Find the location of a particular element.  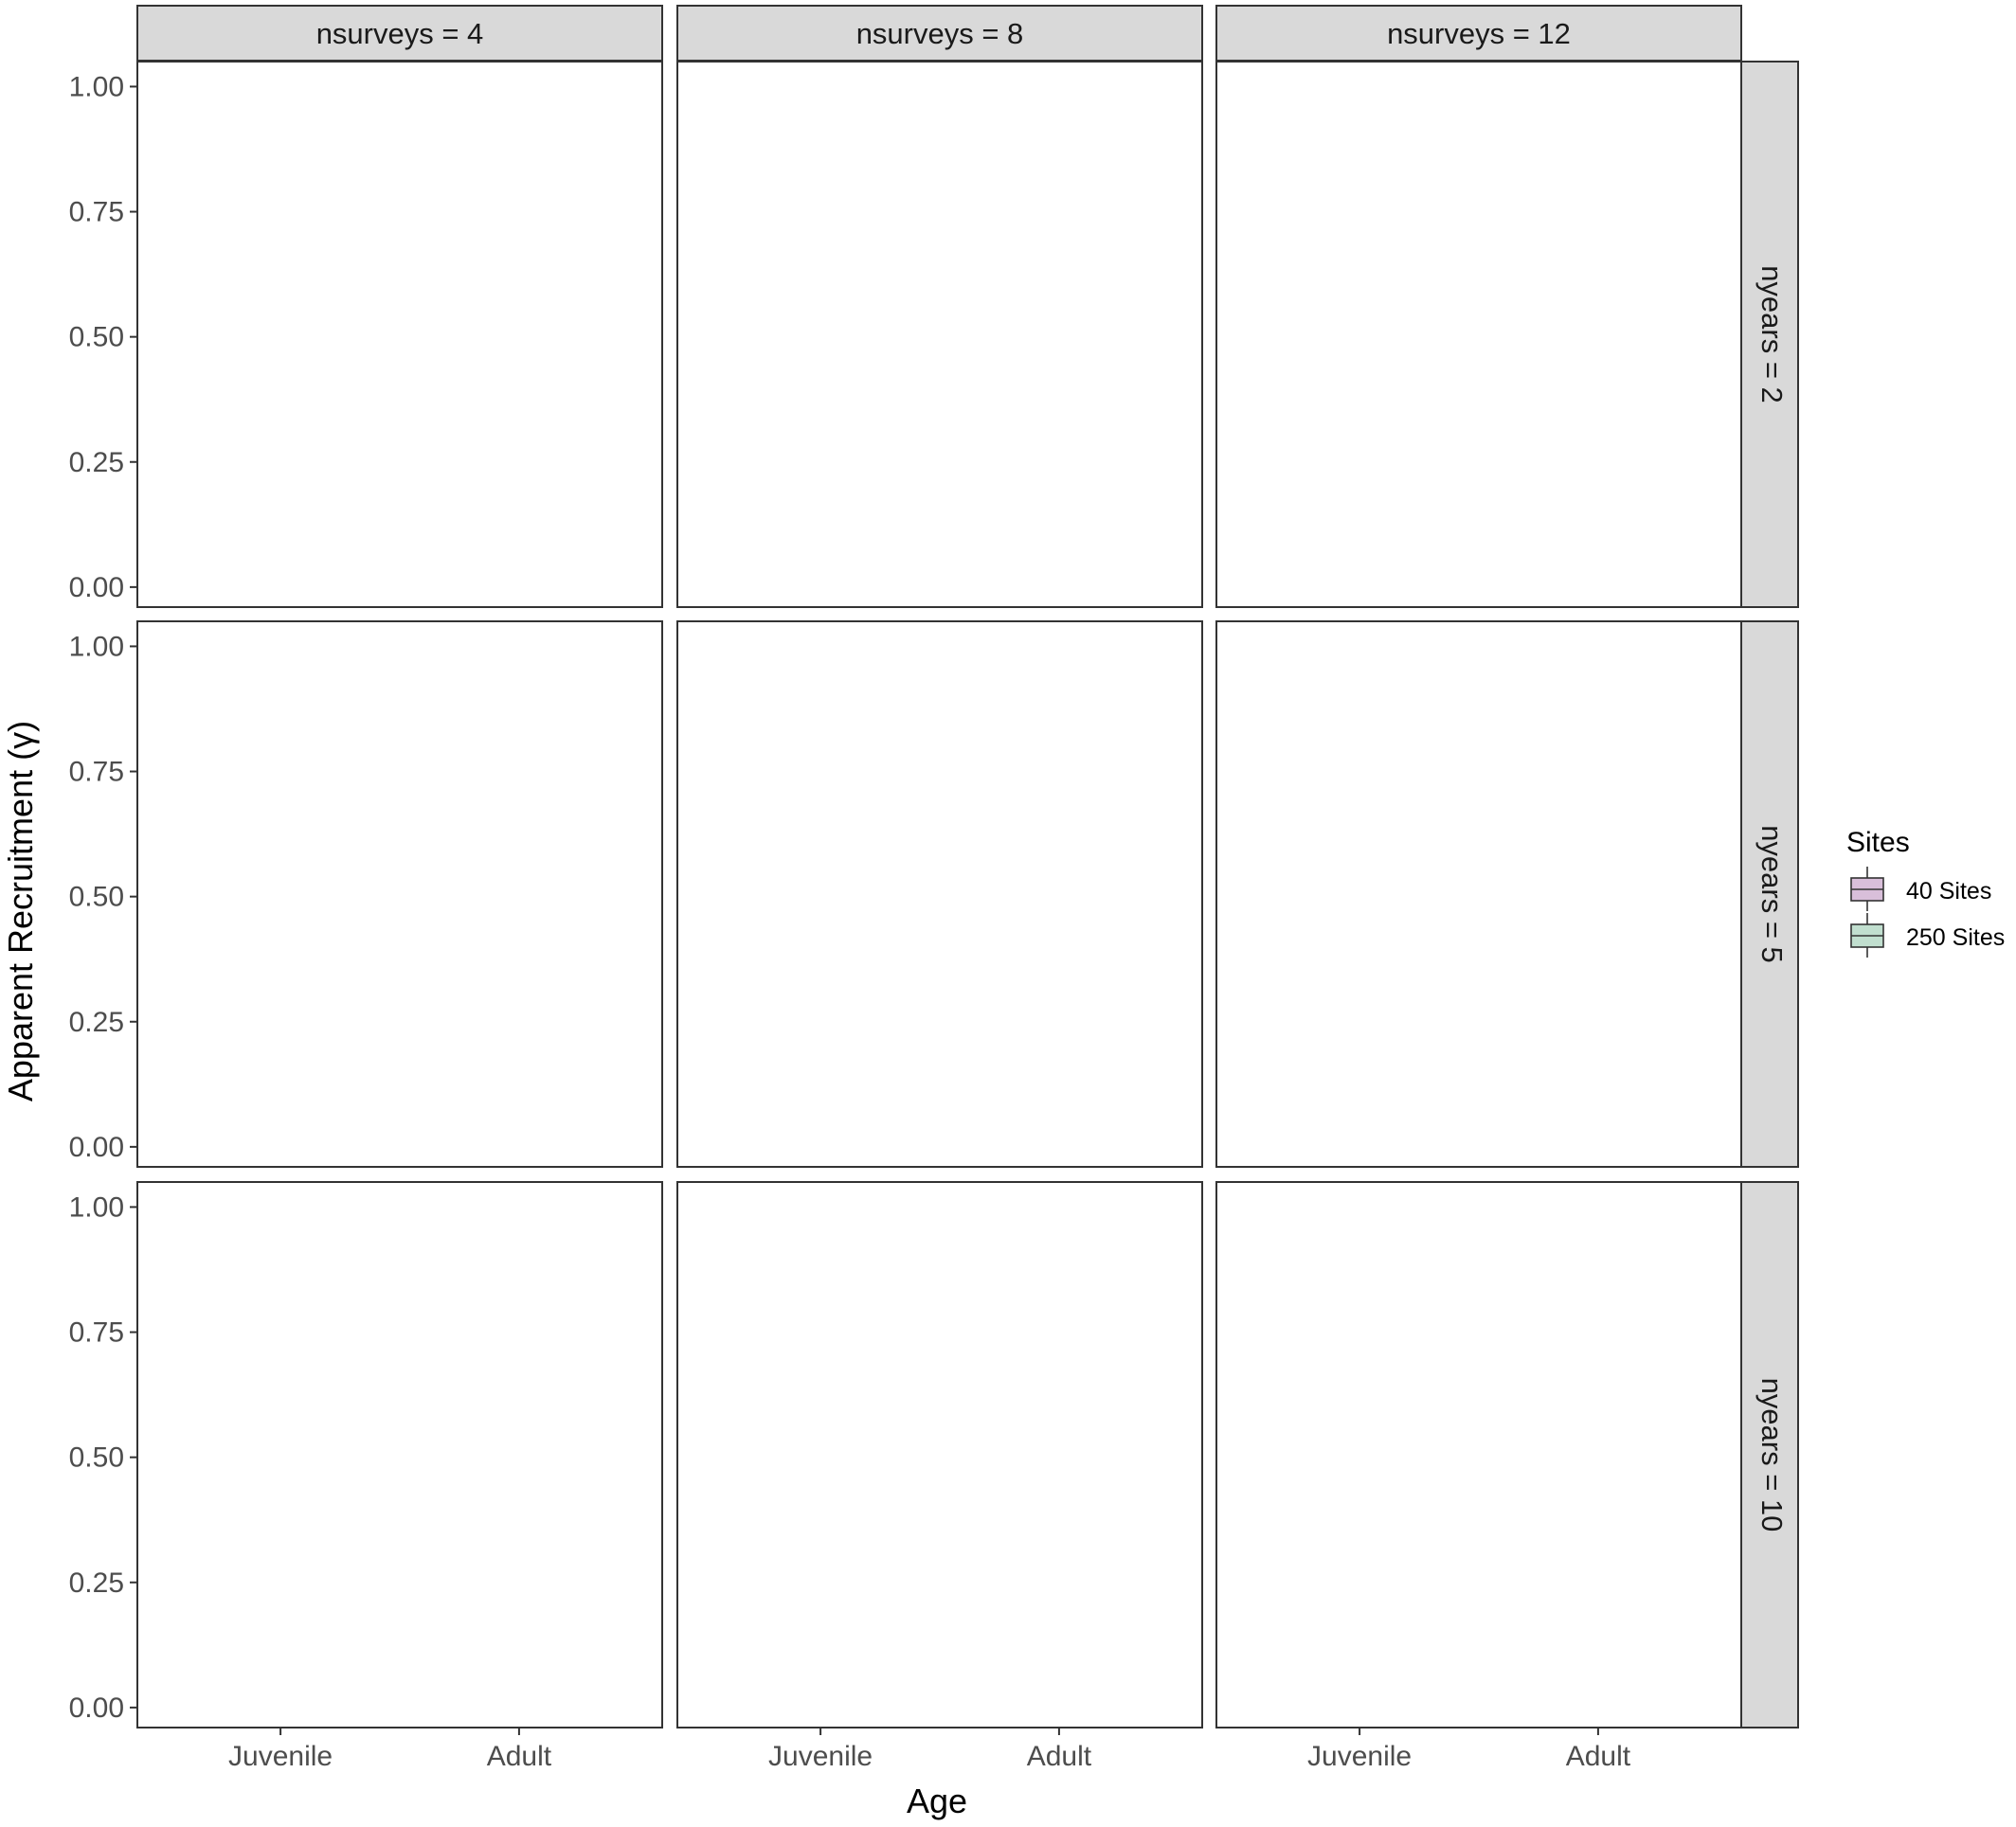

legend-item: 250 Sites is located at coordinates (1927, 935).